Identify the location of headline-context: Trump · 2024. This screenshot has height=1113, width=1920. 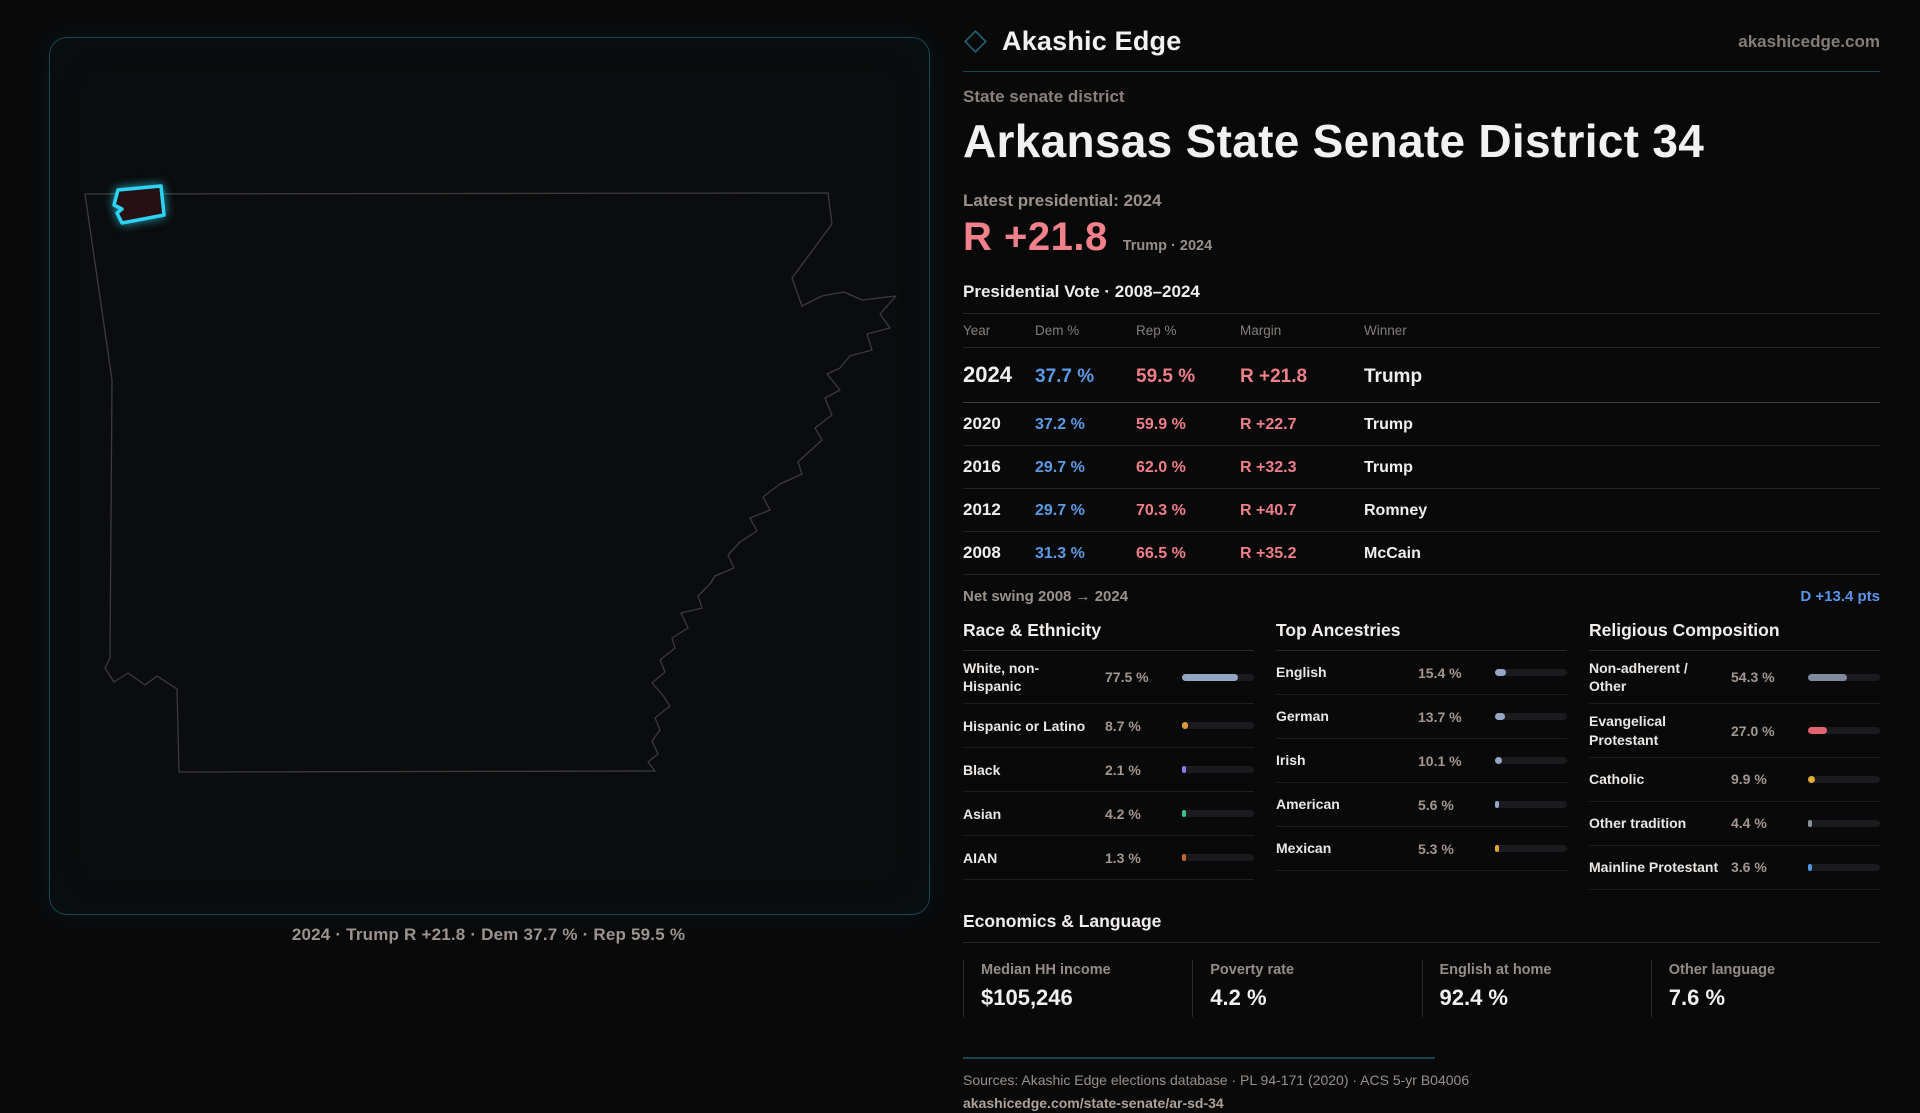
(1167, 246).